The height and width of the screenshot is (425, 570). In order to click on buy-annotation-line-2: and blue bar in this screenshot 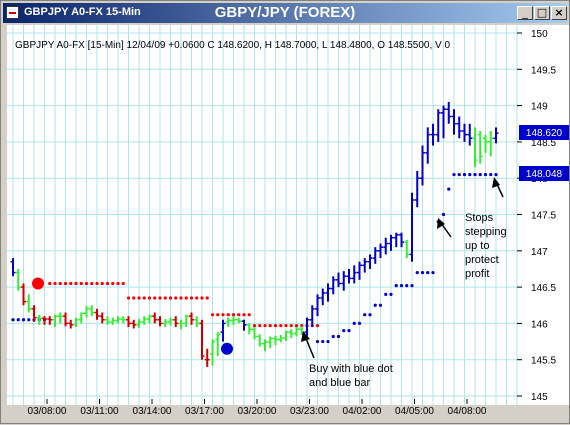, I will do `click(339, 383)`.